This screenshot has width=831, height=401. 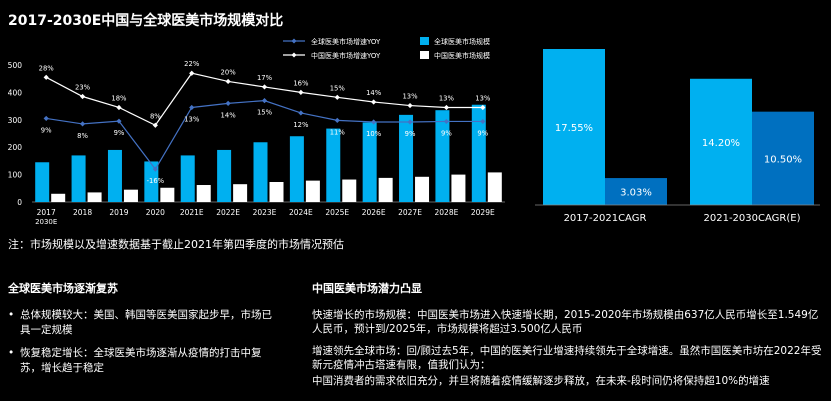 I want to click on x-tick-label: 2025E, so click(x=337, y=212).